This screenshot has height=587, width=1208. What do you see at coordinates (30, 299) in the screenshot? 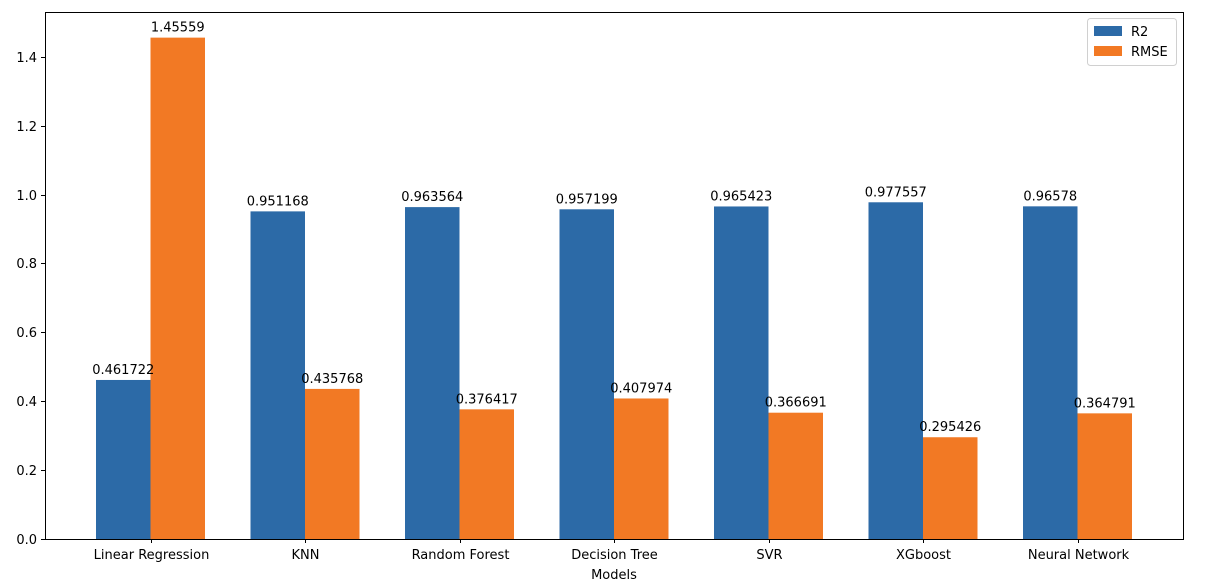
I see `y-axis: 0.0 0.2 0.4 0.6 0.8 1.0 1.2 1.4` at bounding box center [30, 299].